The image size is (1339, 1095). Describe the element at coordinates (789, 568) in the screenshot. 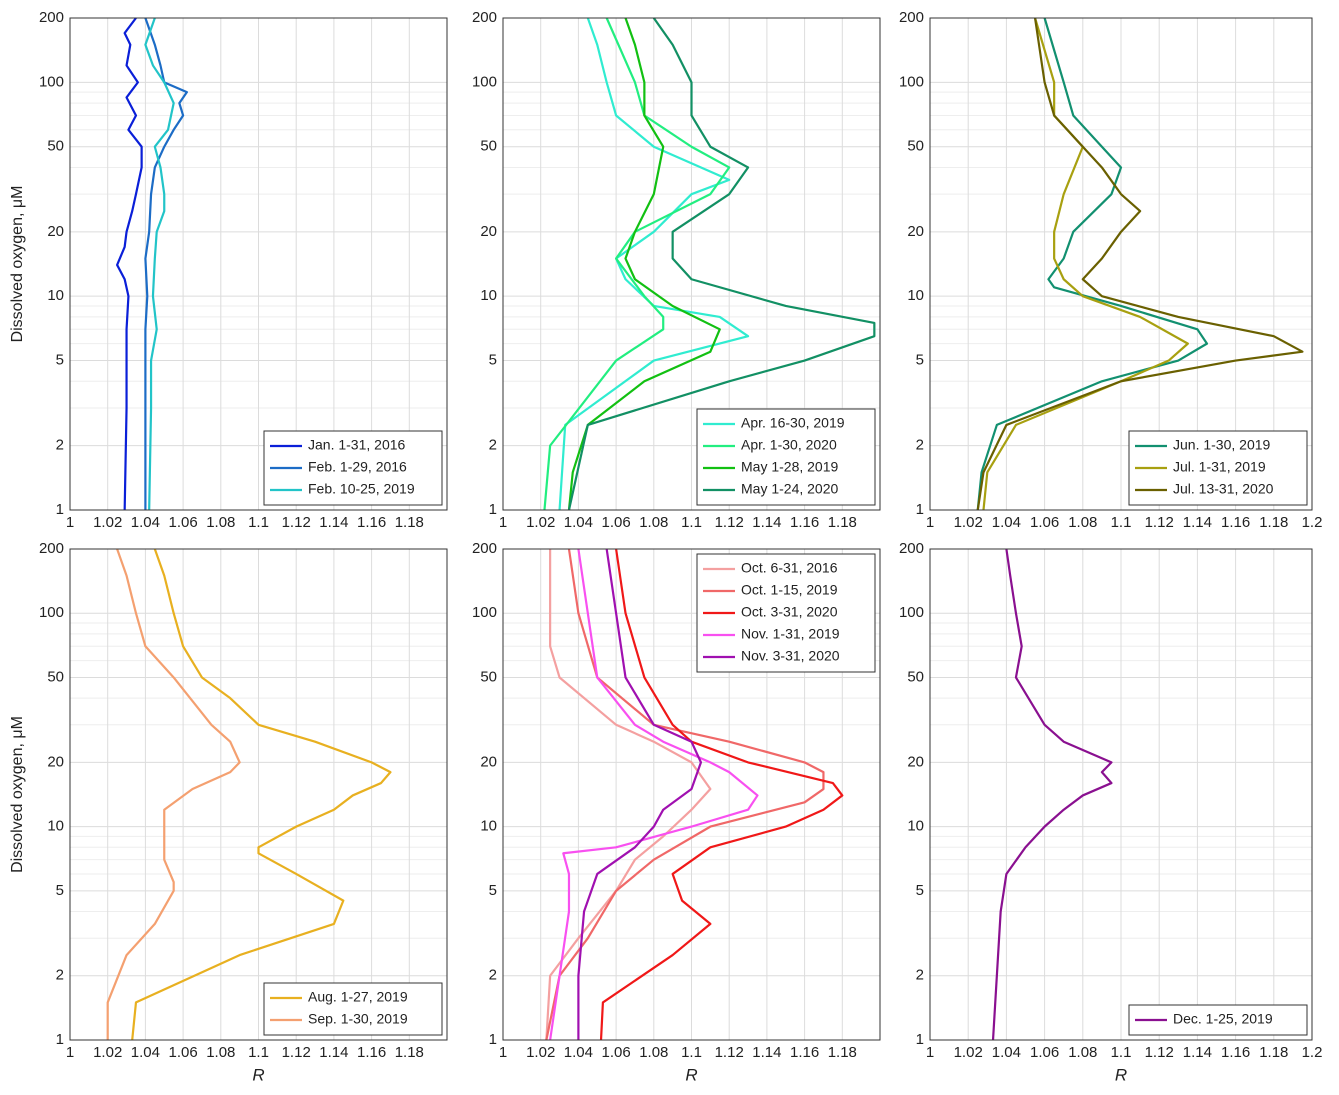

I see `legend-label: Oct. 6-31, 2016` at that location.